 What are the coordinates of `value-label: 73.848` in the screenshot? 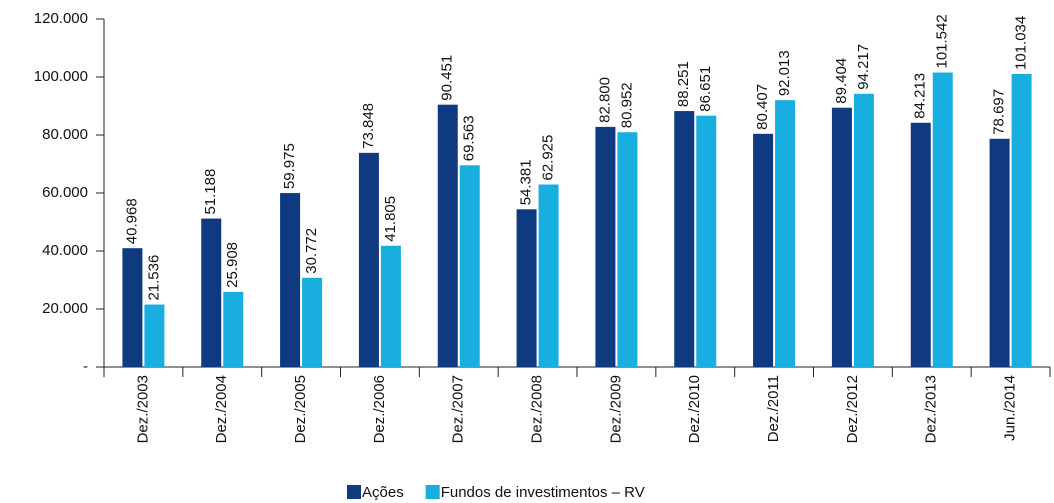 It's located at (368, 126).